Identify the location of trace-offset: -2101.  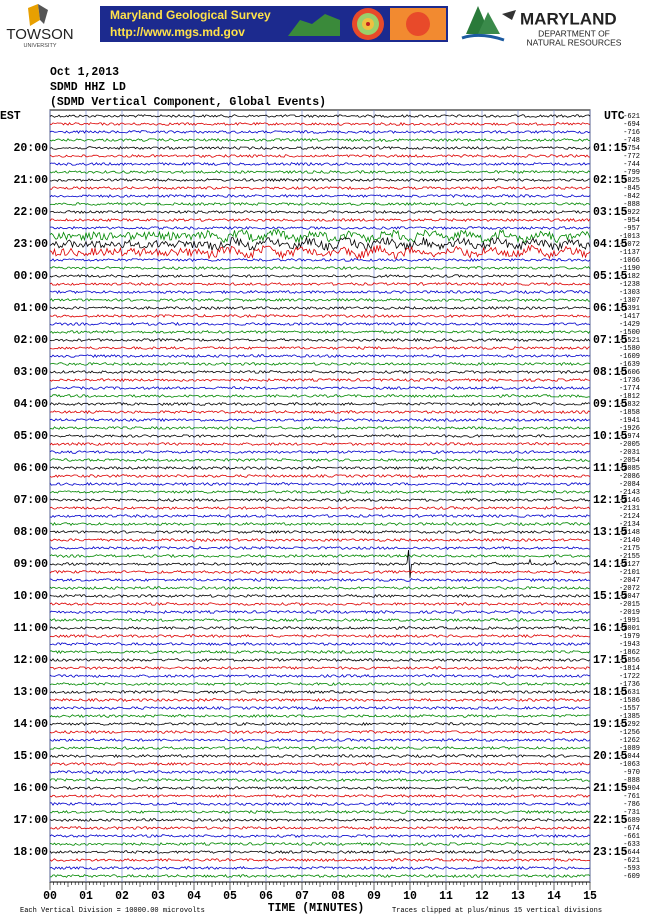
(629, 573).